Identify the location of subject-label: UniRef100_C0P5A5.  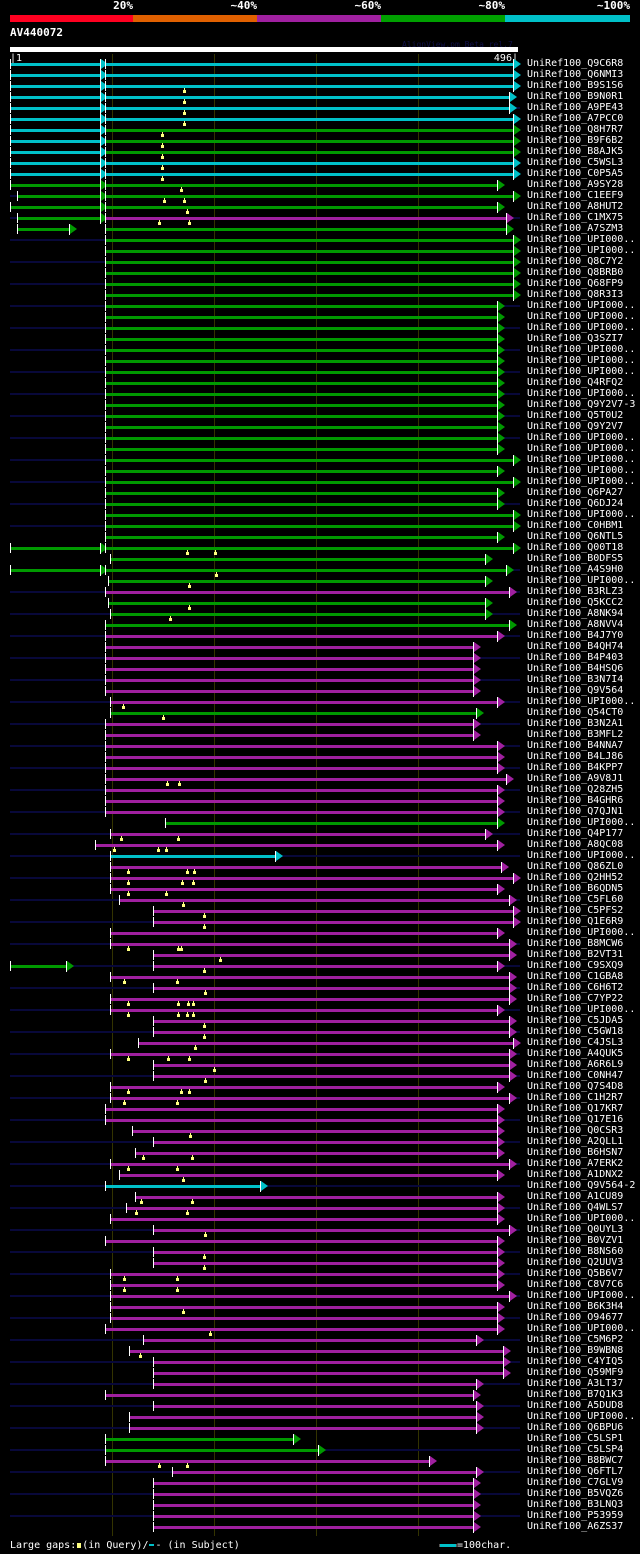
(575, 173).